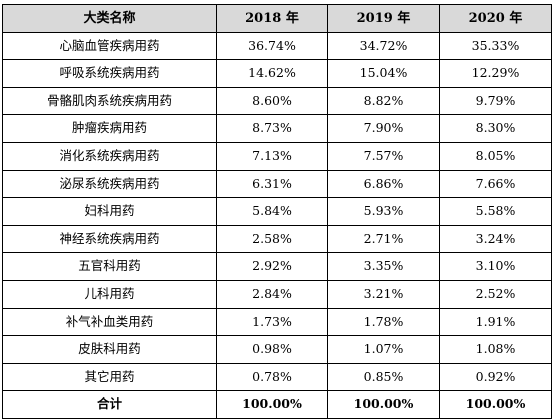 This screenshot has width=554, height=419. What do you see at coordinates (272, 73) in the screenshot?
I see `share-2018-cell: 14.62%` at bounding box center [272, 73].